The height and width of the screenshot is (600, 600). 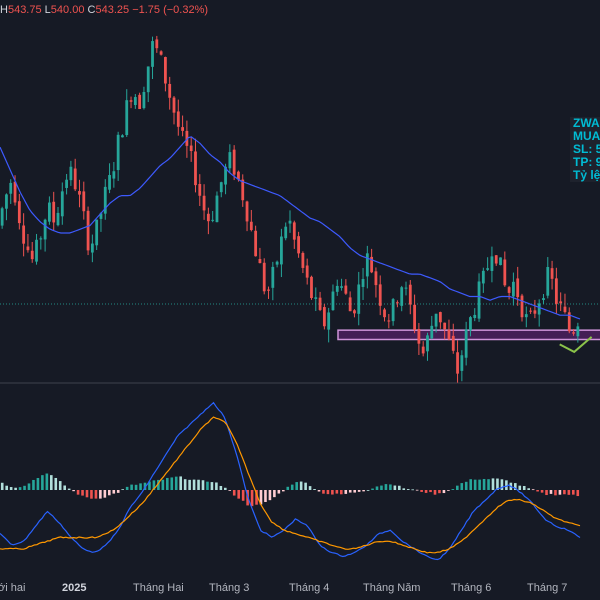 I want to click on ohlc-l-value: 540.00, so click(x=67, y=10).